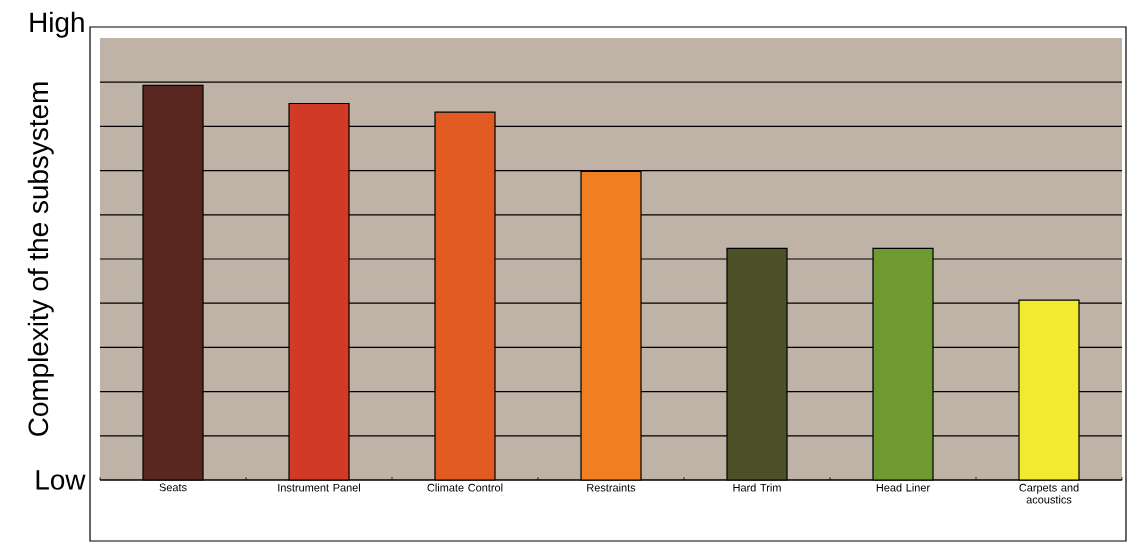  Describe the element at coordinates (57, 24) in the screenshot. I see `text: High` at that location.